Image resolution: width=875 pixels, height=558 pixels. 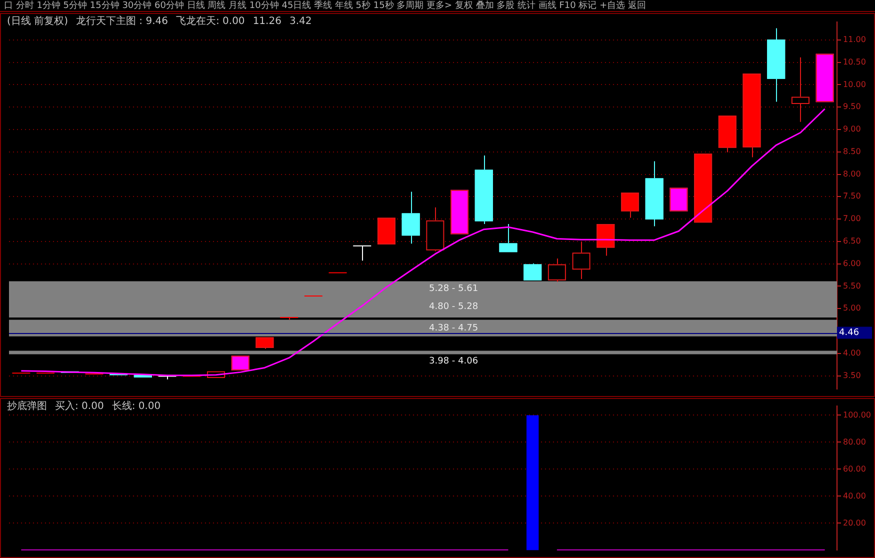 What do you see at coordinates (852, 219) in the screenshot?
I see `y-tick-label: 7.00` at bounding box center [852, 219].